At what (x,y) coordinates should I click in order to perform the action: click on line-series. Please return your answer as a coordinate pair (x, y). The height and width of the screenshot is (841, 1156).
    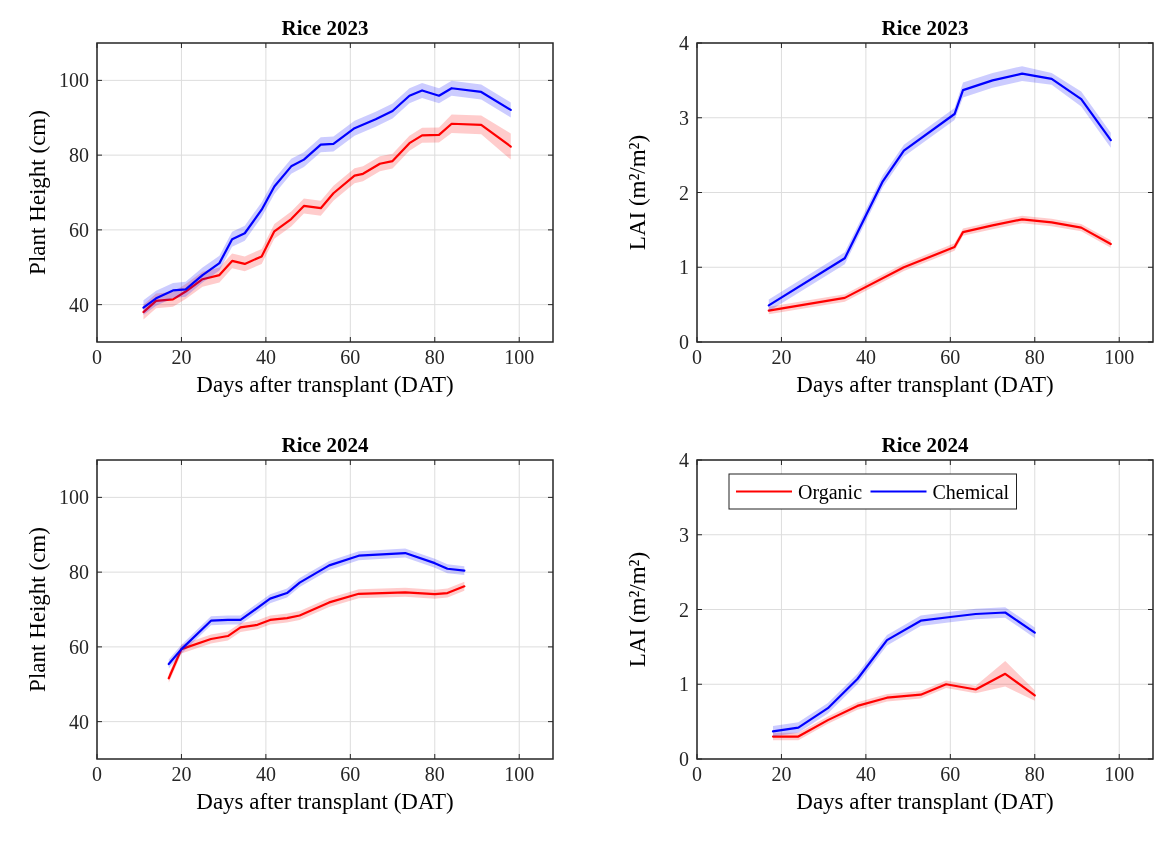
    Looking at the image, I should click on (903, 705).